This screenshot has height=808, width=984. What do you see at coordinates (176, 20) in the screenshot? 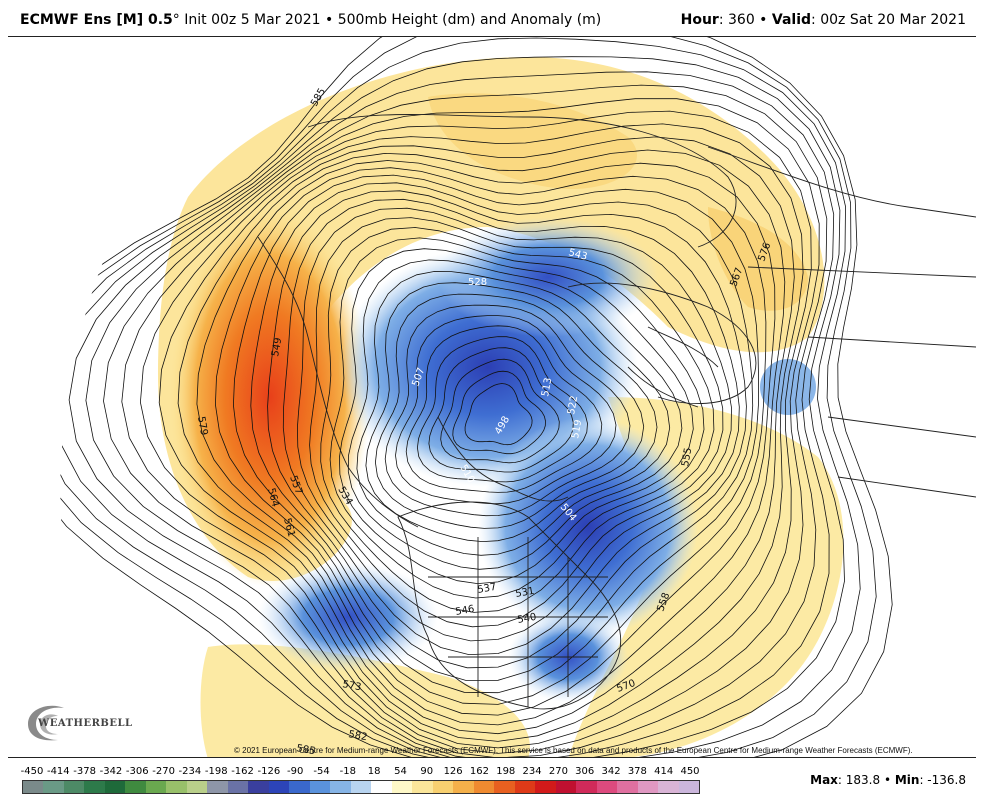
I see `degree-symbol: °` at bounding box center [176, 20].